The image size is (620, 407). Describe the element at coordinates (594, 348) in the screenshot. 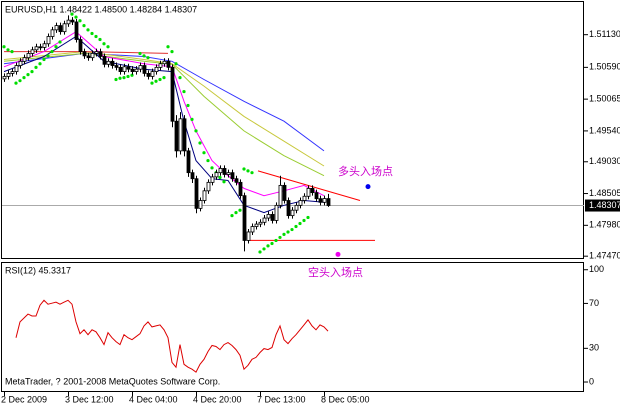

I see `y-tick-label: 30` at that location.